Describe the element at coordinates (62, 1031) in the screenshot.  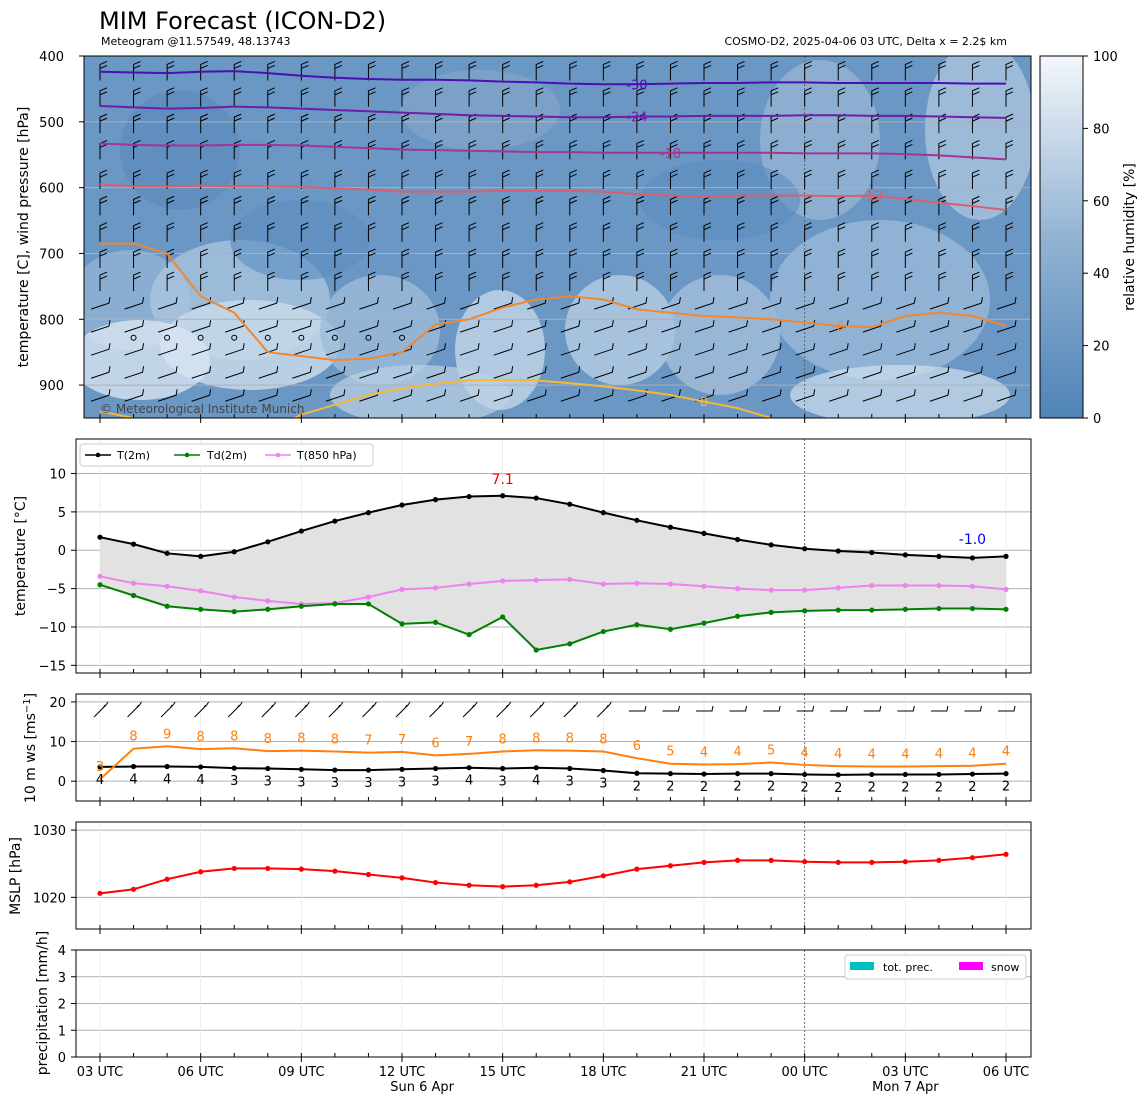
I see `ytick-label-1: 1` at that location.